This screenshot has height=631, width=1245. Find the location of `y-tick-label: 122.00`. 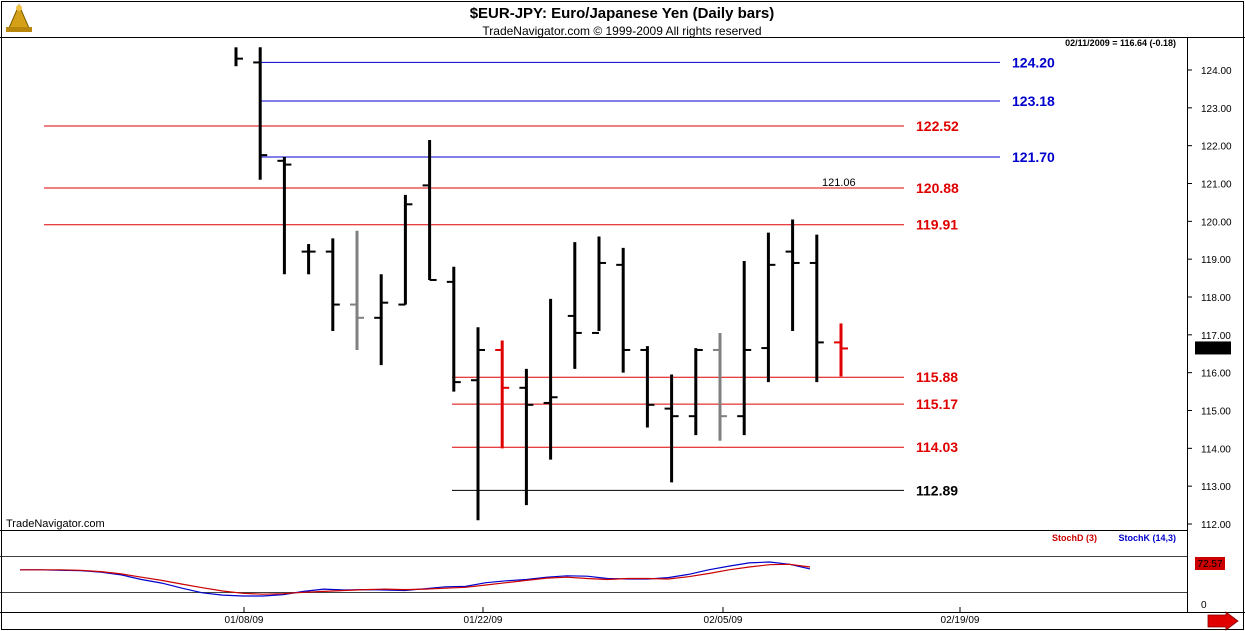

y-tick-label: 122.00 is located at coordinates (1216, 147).